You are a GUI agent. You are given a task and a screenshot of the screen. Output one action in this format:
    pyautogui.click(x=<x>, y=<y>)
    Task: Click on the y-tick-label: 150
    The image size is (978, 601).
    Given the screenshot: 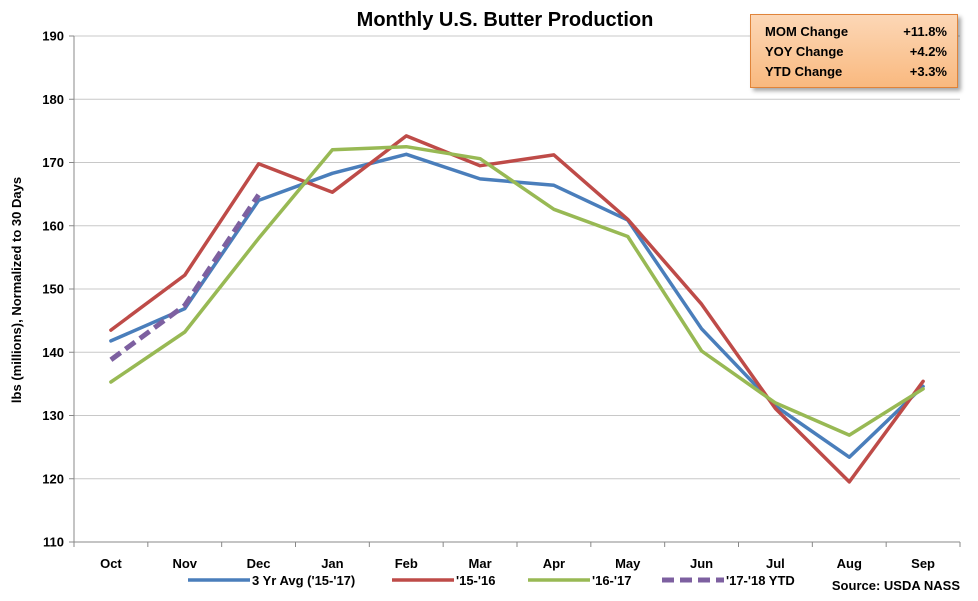 What is the action you would take?
    pyautogui.click(x=53, y=289)
    